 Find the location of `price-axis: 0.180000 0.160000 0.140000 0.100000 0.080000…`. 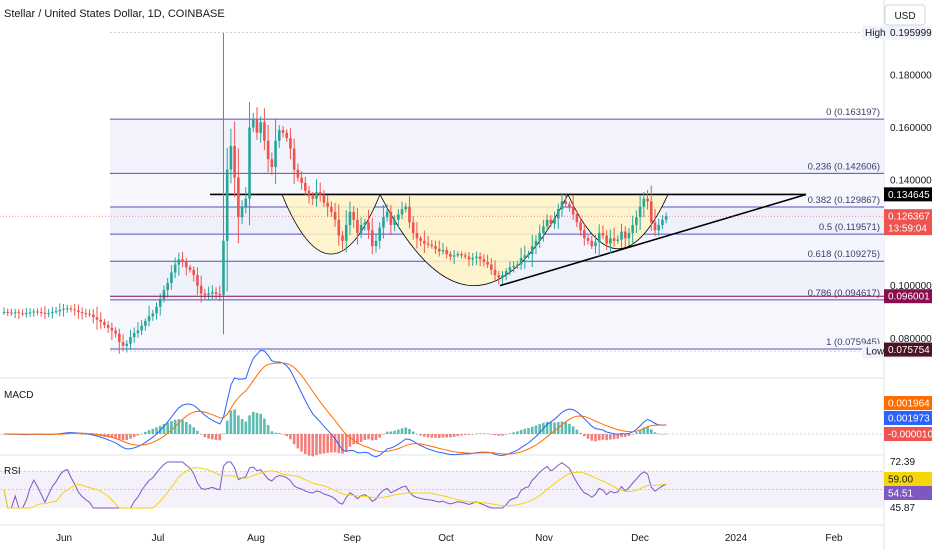

price-axis: 0.180000 0.160000 0.140000 0.100000 0.080000… is located at coordinates (897, 192).